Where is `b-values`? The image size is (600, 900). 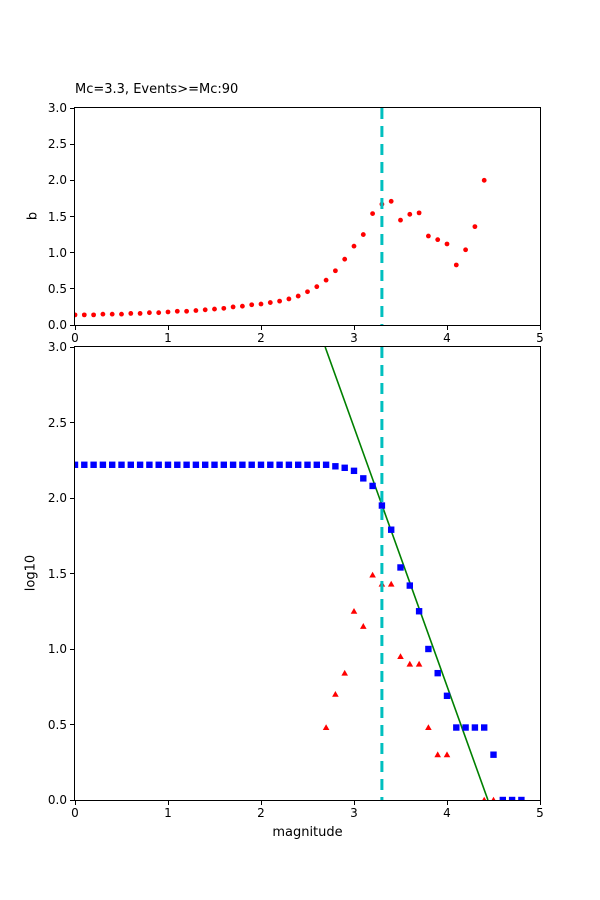 b-values is located at coordinates (281, 247).